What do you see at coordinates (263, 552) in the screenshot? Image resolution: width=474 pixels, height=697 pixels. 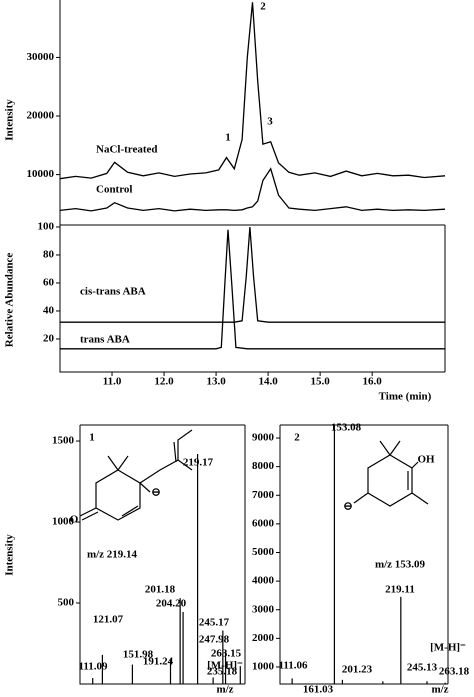 I see `y-tick-label: 5000` at bounding box center [263, 552].